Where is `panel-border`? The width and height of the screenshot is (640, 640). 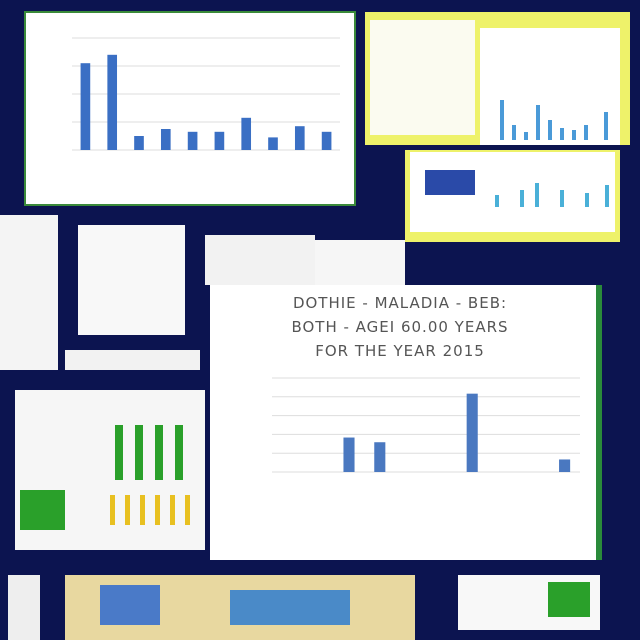
panel-border is located at coordinates (599, 422).